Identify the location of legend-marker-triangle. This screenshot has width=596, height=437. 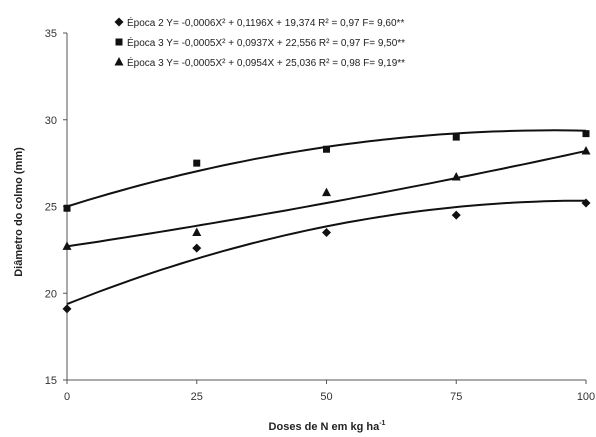
(119, 61).